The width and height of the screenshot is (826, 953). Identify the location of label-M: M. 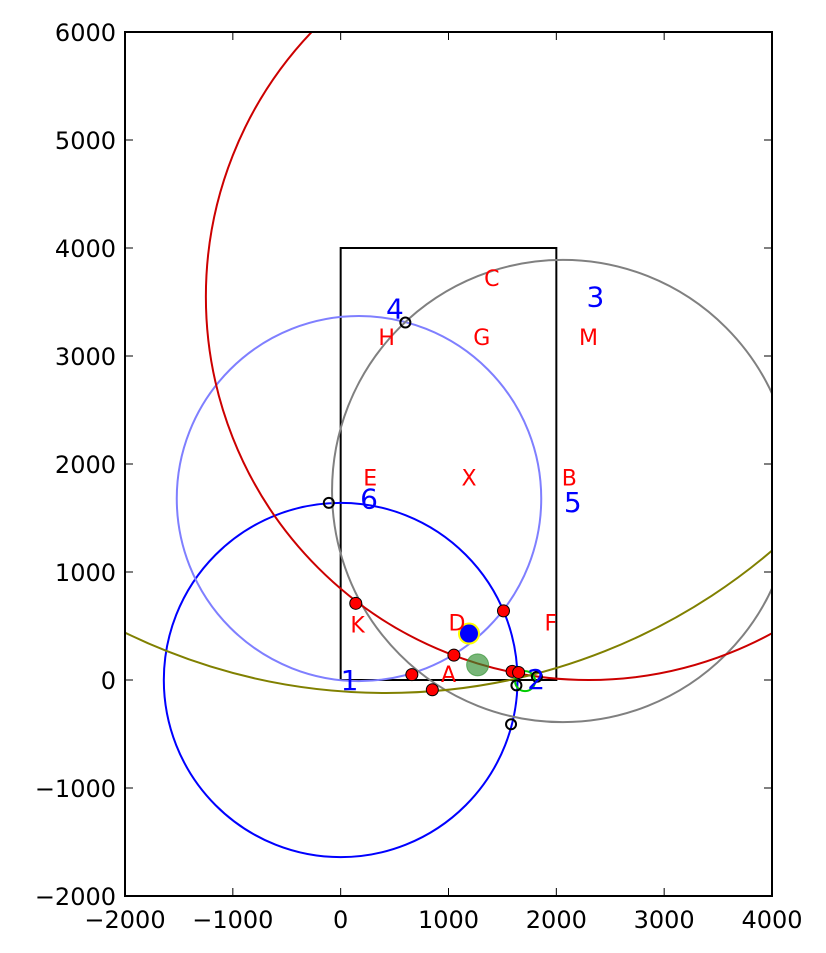
(588, 338).